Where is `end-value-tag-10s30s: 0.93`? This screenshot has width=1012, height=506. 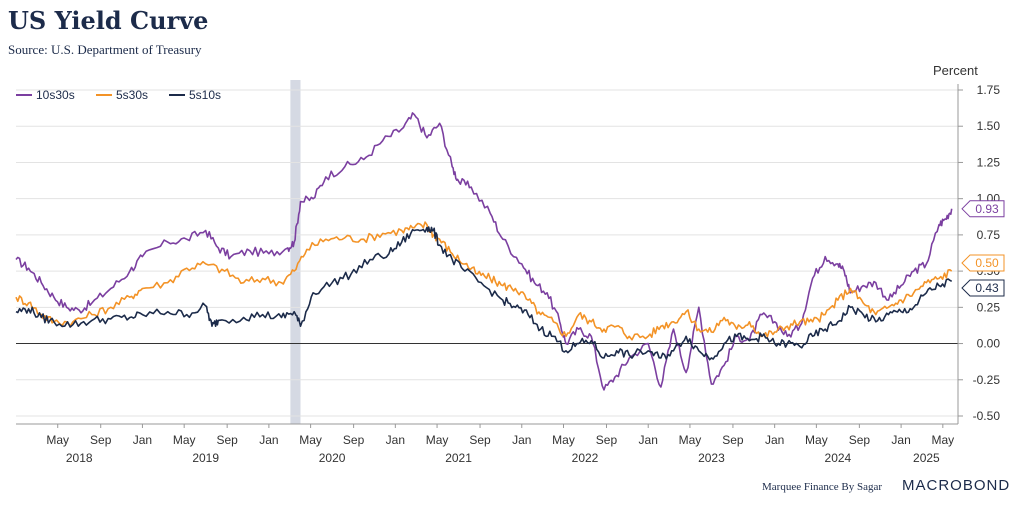
end-value-tag-10s30s: 0.93 is located at coordinates (983, 209).